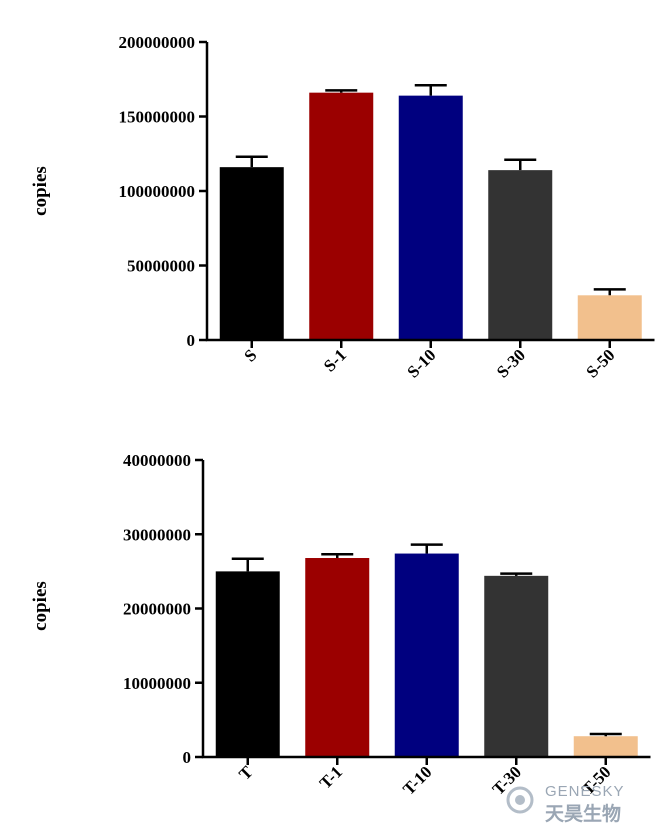 The image size is (670, 838). What do you see at coordinates (157, 534) in the screenshot?
I see `y-tick-label: 30000000` at bounding box center [157, 534].